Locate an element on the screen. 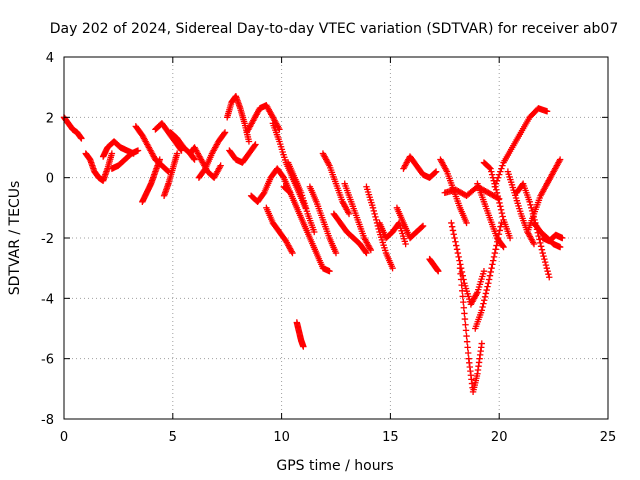 The height and width of the screenshot is (480, 640). series-arc21 is located at coordinates (323, 220).